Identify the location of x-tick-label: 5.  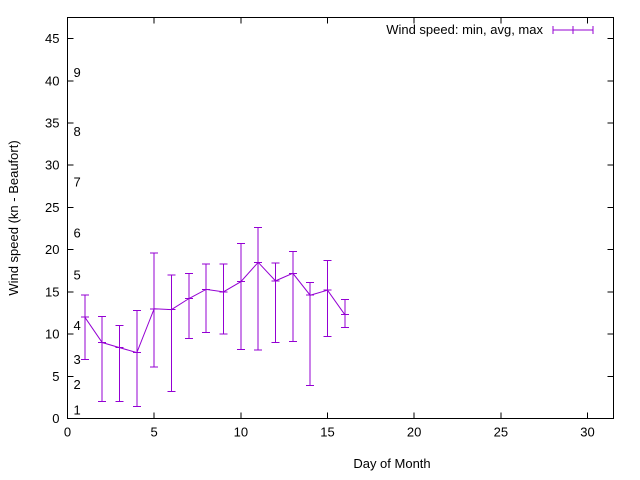
(154, 432).